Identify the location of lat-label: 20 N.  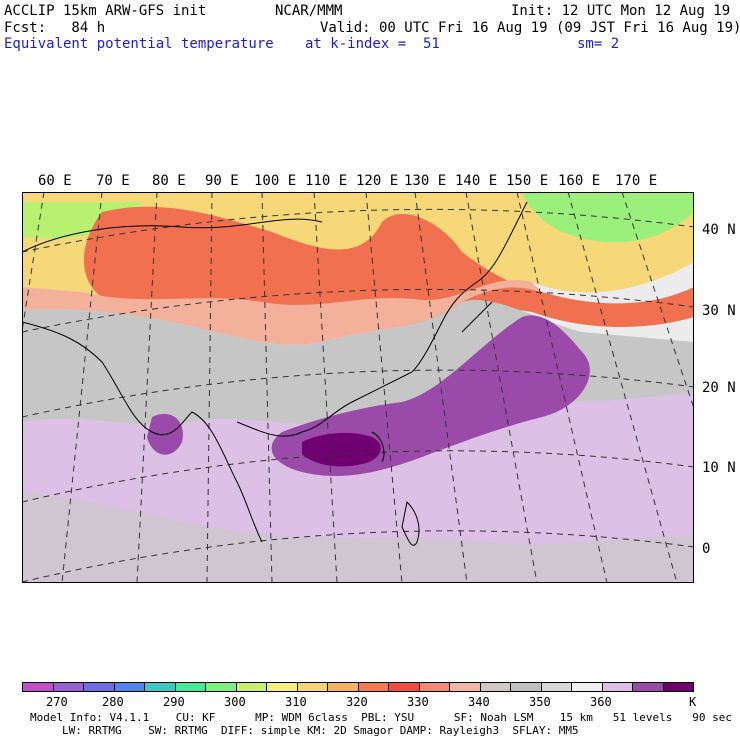
(719, 388).